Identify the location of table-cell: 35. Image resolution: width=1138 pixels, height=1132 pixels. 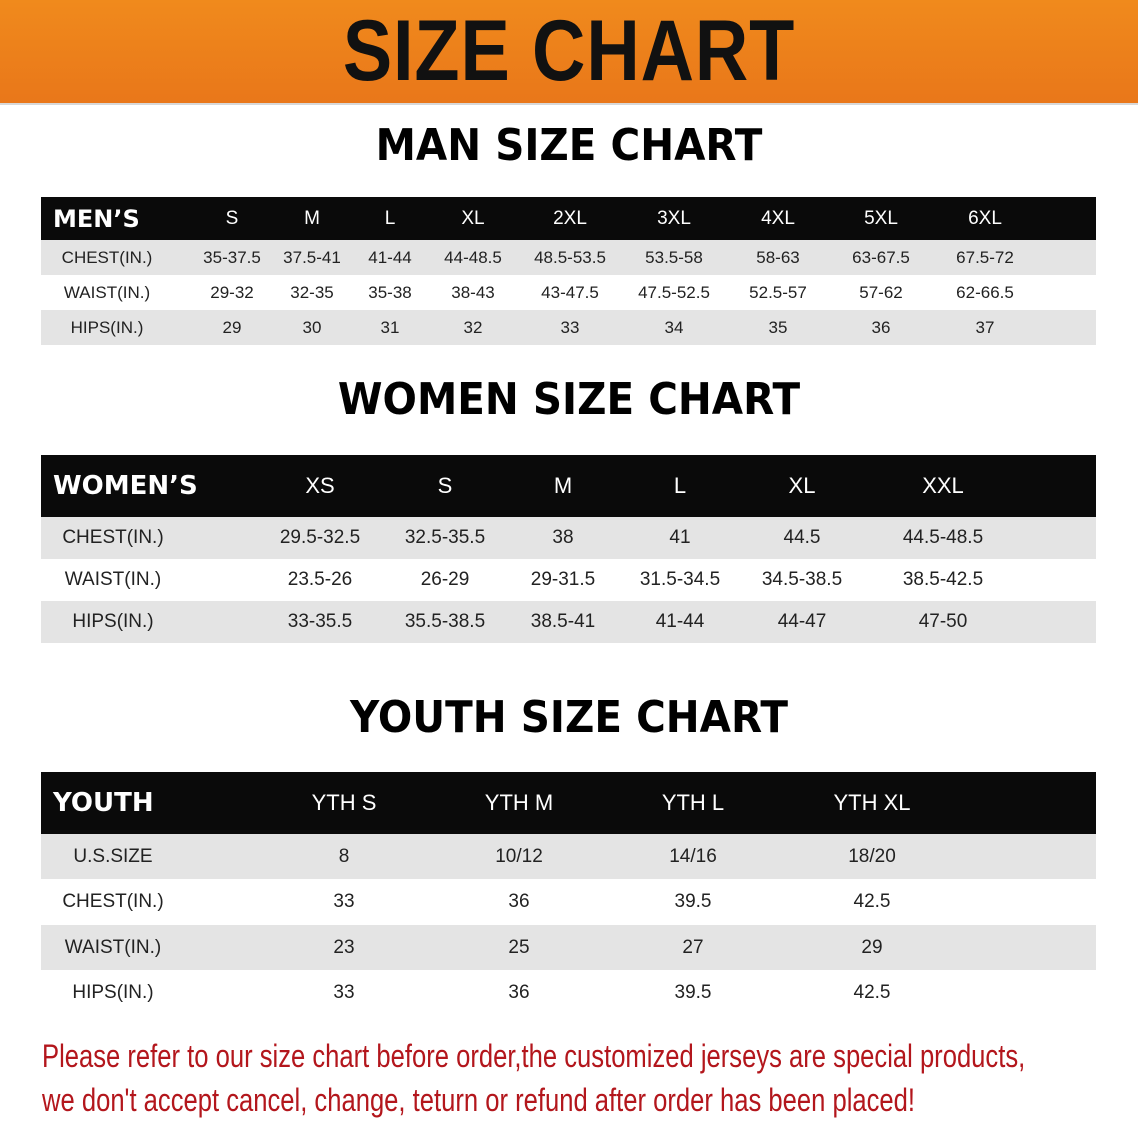
(778, 327).